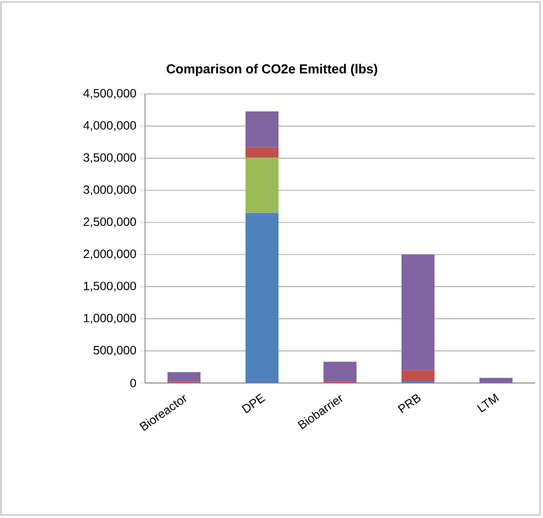 This screenshot has height=518, width=543. What do you see at coordinates (110, 319) in the screenshot?
I see `y-tick-label: 1,000,000` at bounding box center [110, 319].